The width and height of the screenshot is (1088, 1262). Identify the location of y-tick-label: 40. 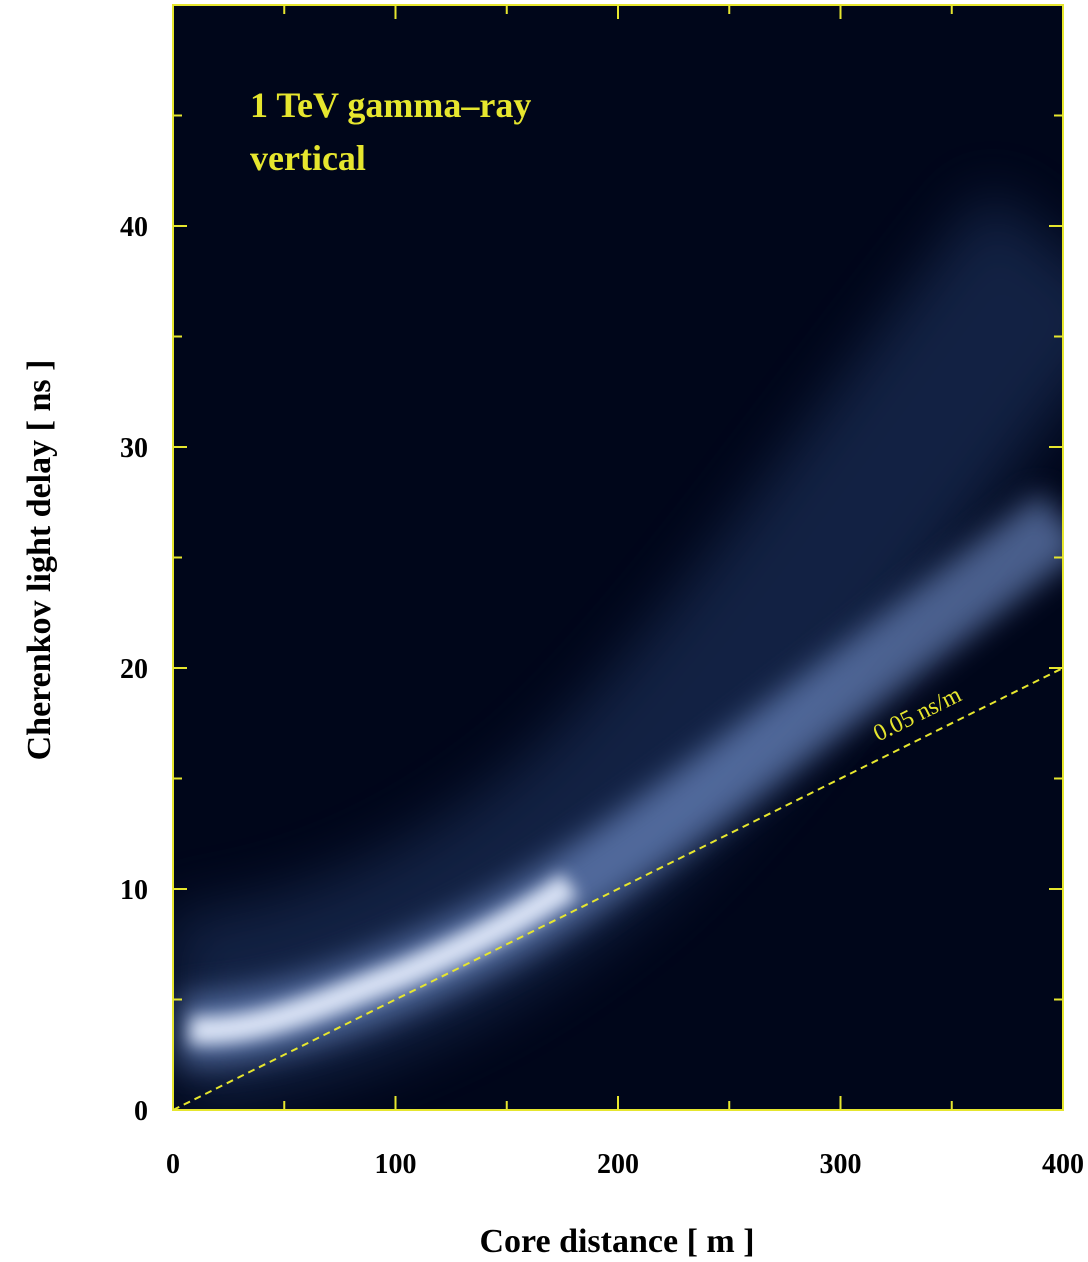
(134, 227).